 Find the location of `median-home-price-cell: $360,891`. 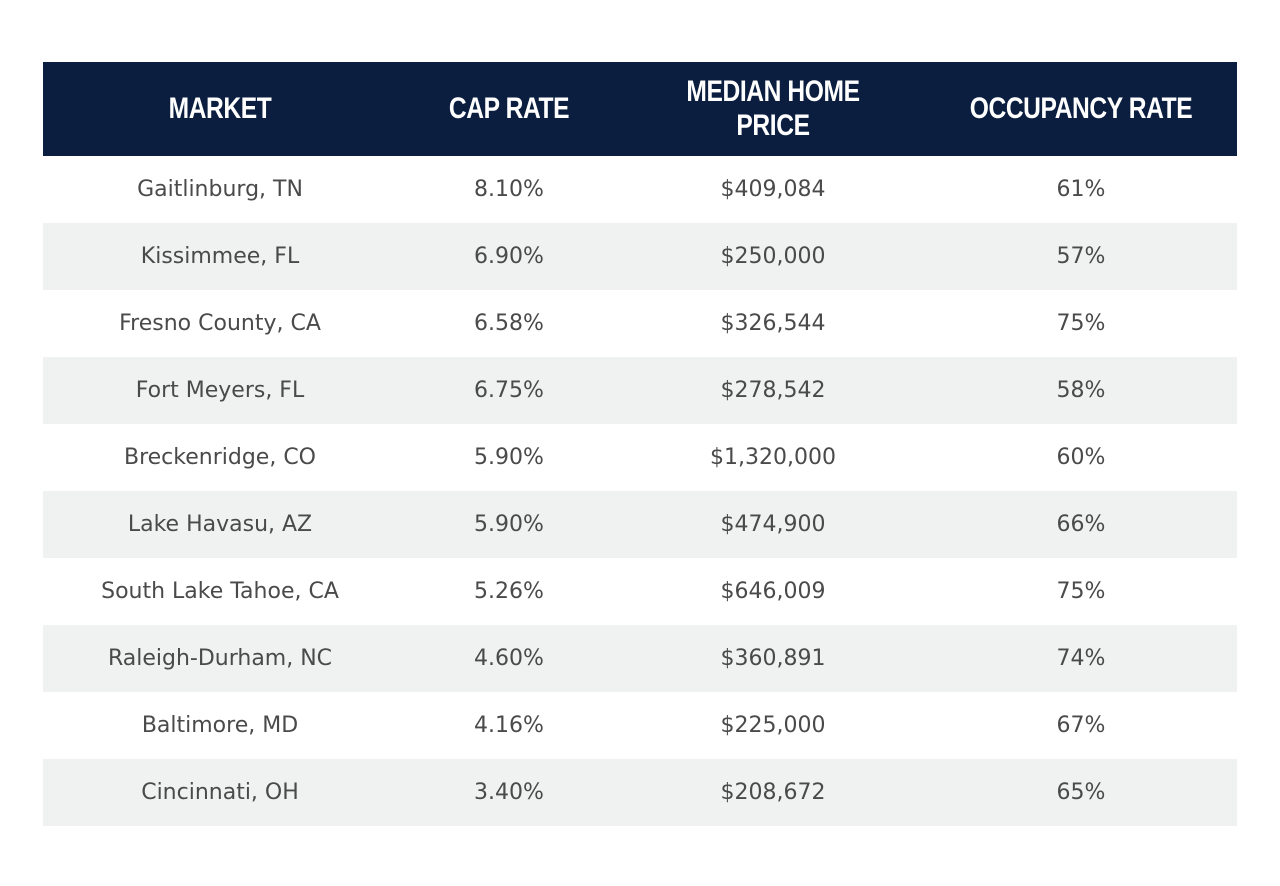

median-home-price-cell: $360,891 is located at coordinates (773, 658).